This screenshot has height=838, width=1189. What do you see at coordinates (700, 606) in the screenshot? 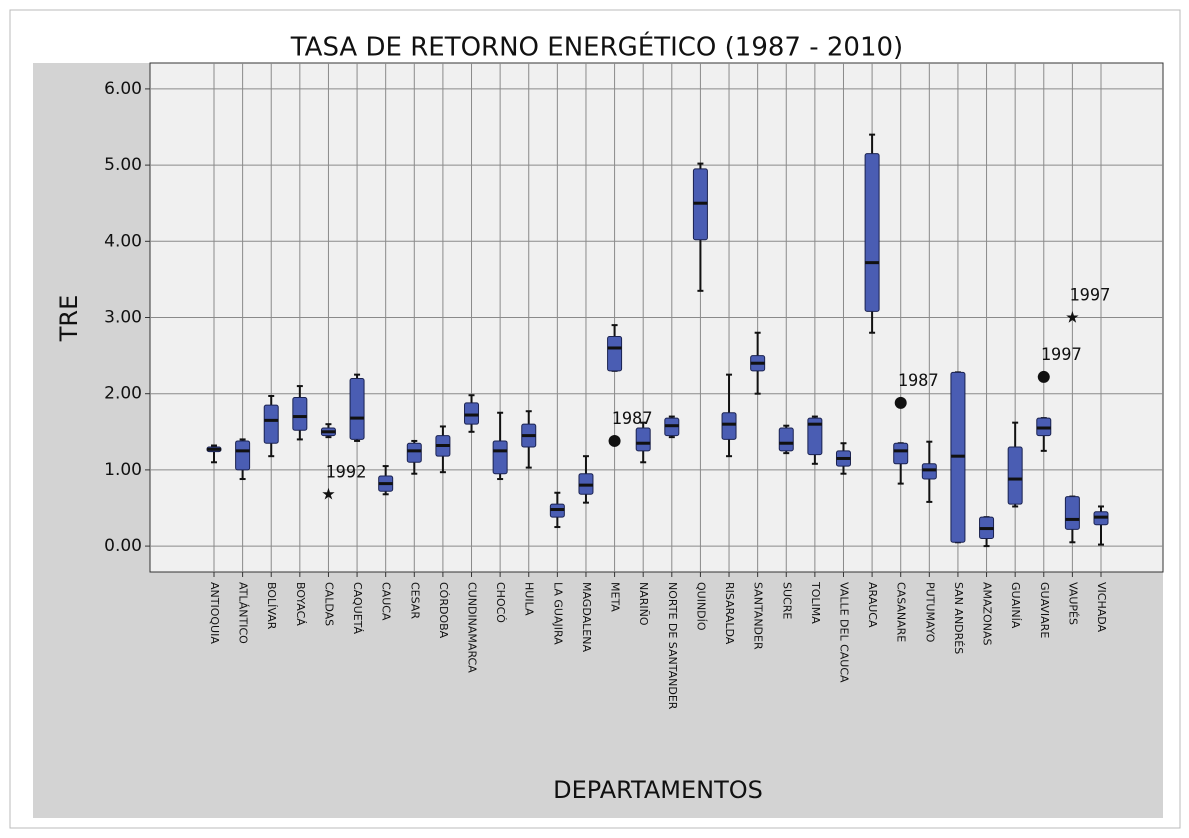
I see `x-tick-label: QUINDÍO` at bounding box center [700, 606].